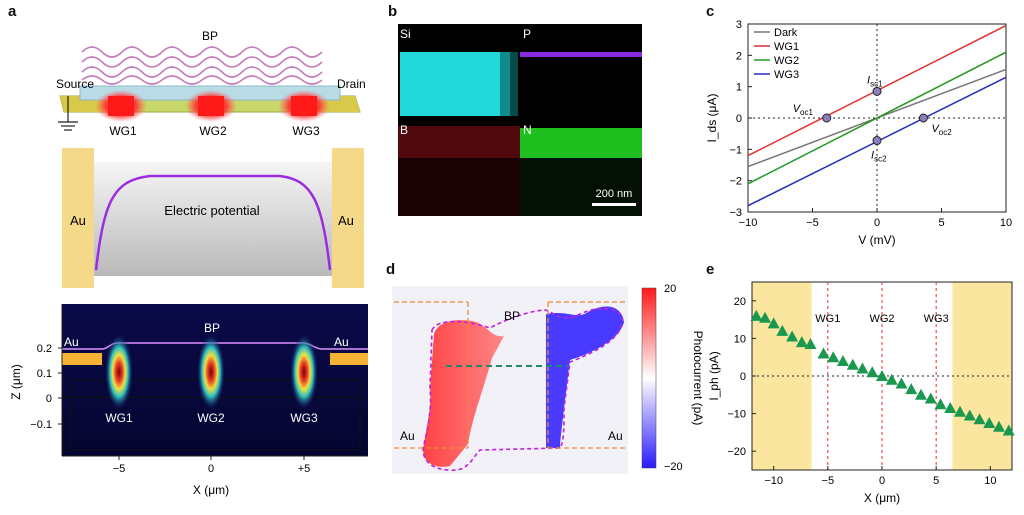  What do you see at coordinates (882, 481) in the screenshot?
I see `x-tick-label: 0` at bounding box center [882, 481].